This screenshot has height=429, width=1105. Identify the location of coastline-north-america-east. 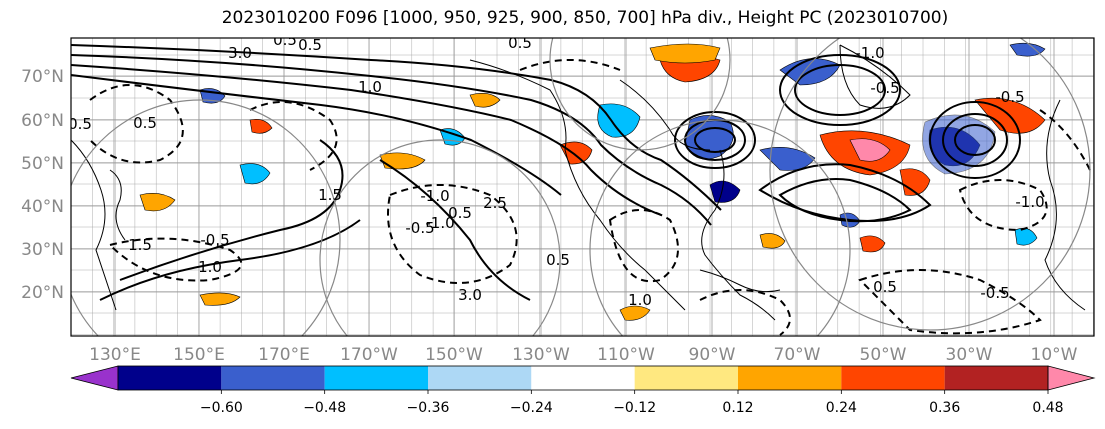
(738, 235).